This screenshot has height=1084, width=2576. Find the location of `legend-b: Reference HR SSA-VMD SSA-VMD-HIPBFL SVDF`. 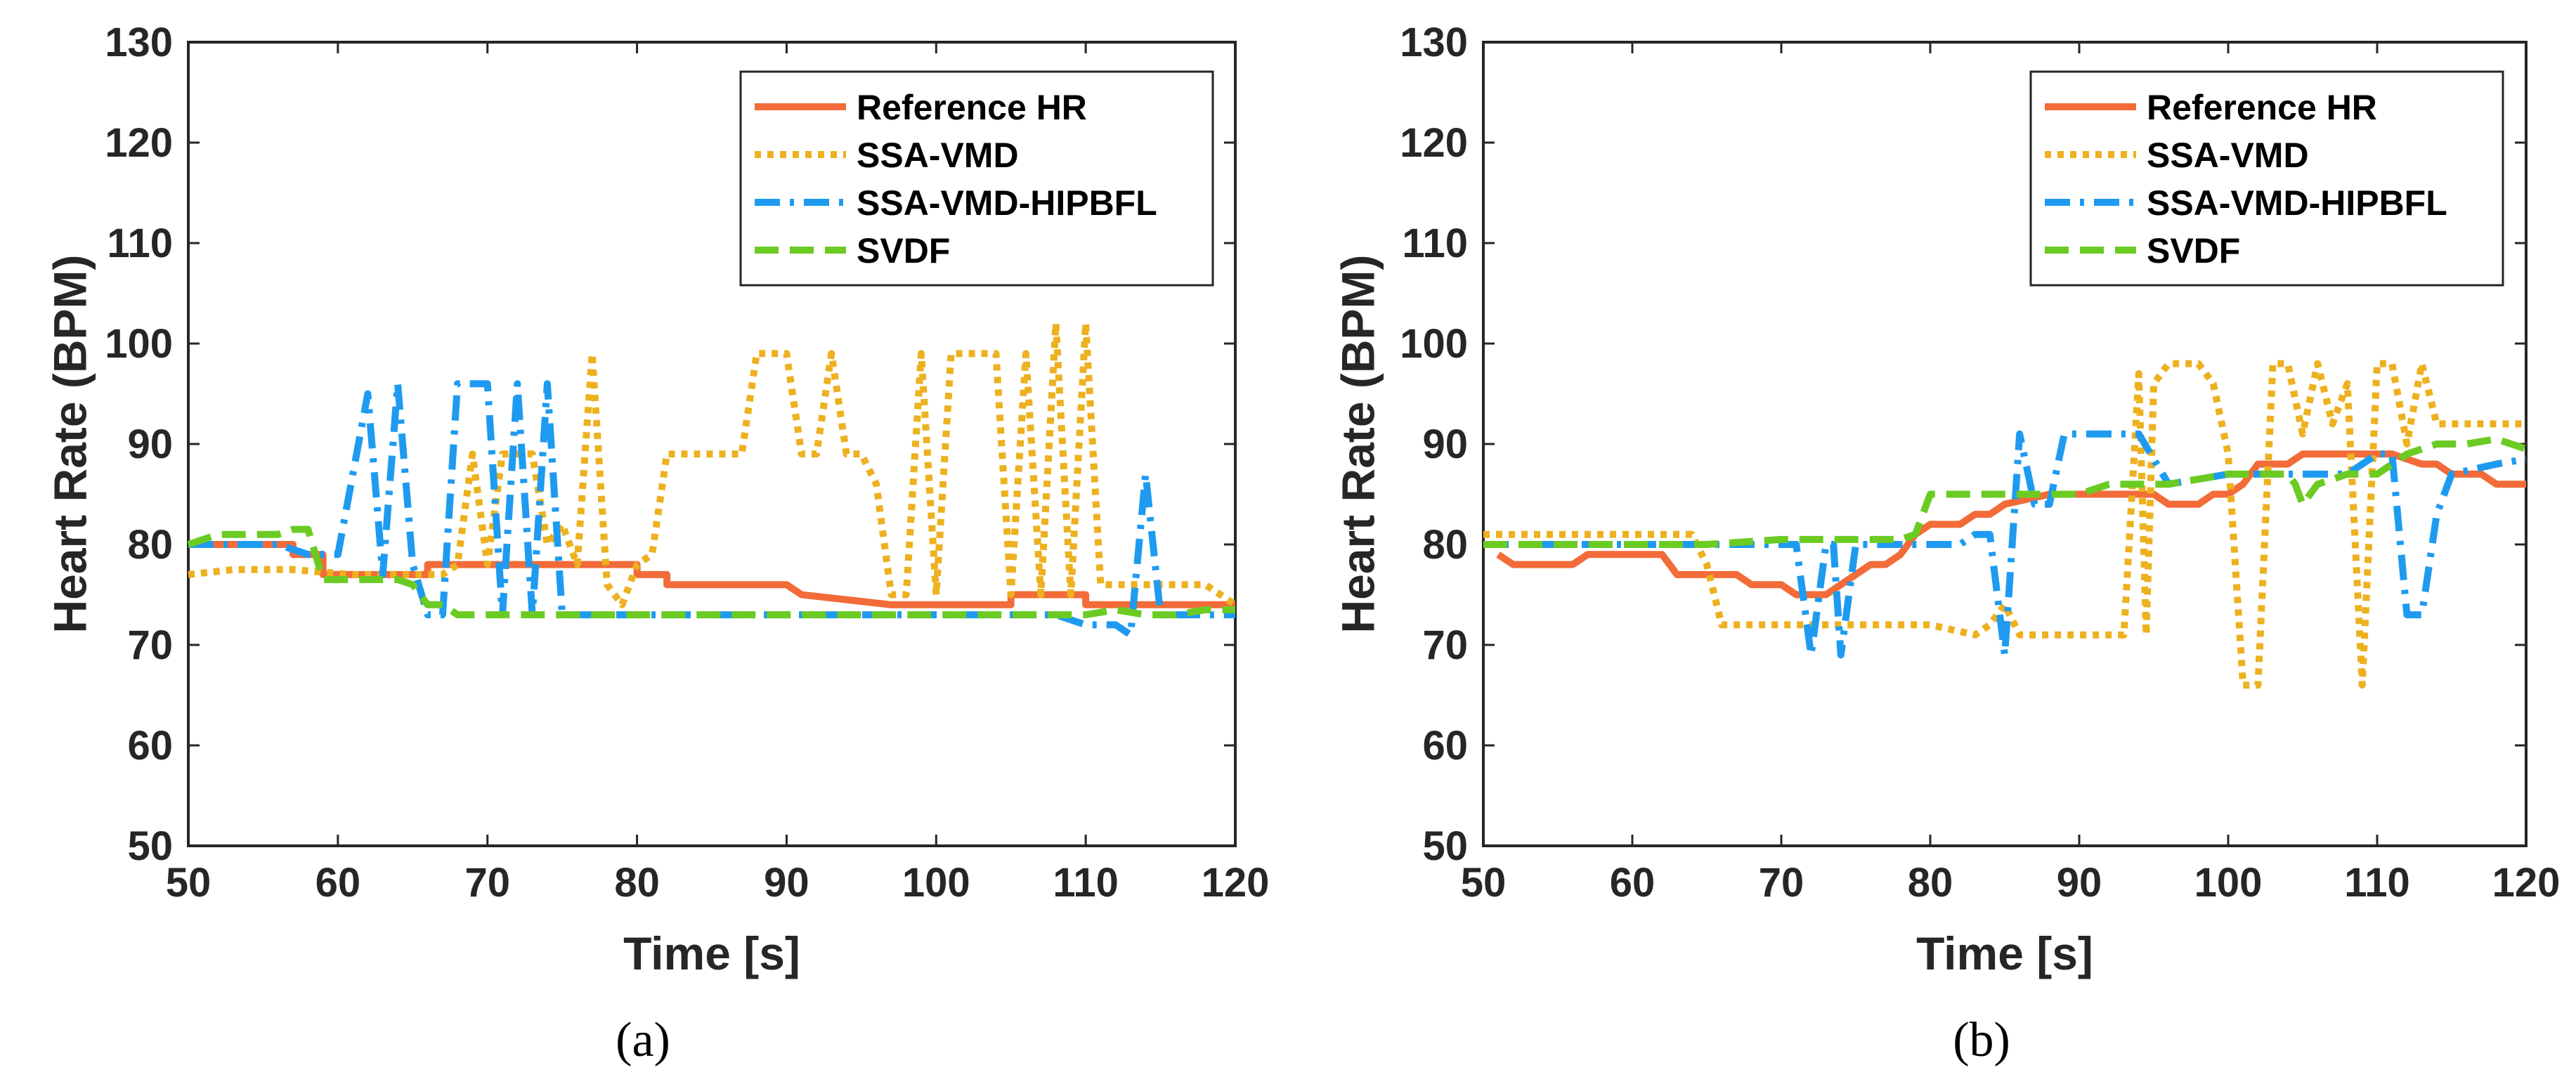

legend-b: Reference HR SSA-VMD SSA-VMD-HIPBFL SVDF is located at coordinates (2266, 179).